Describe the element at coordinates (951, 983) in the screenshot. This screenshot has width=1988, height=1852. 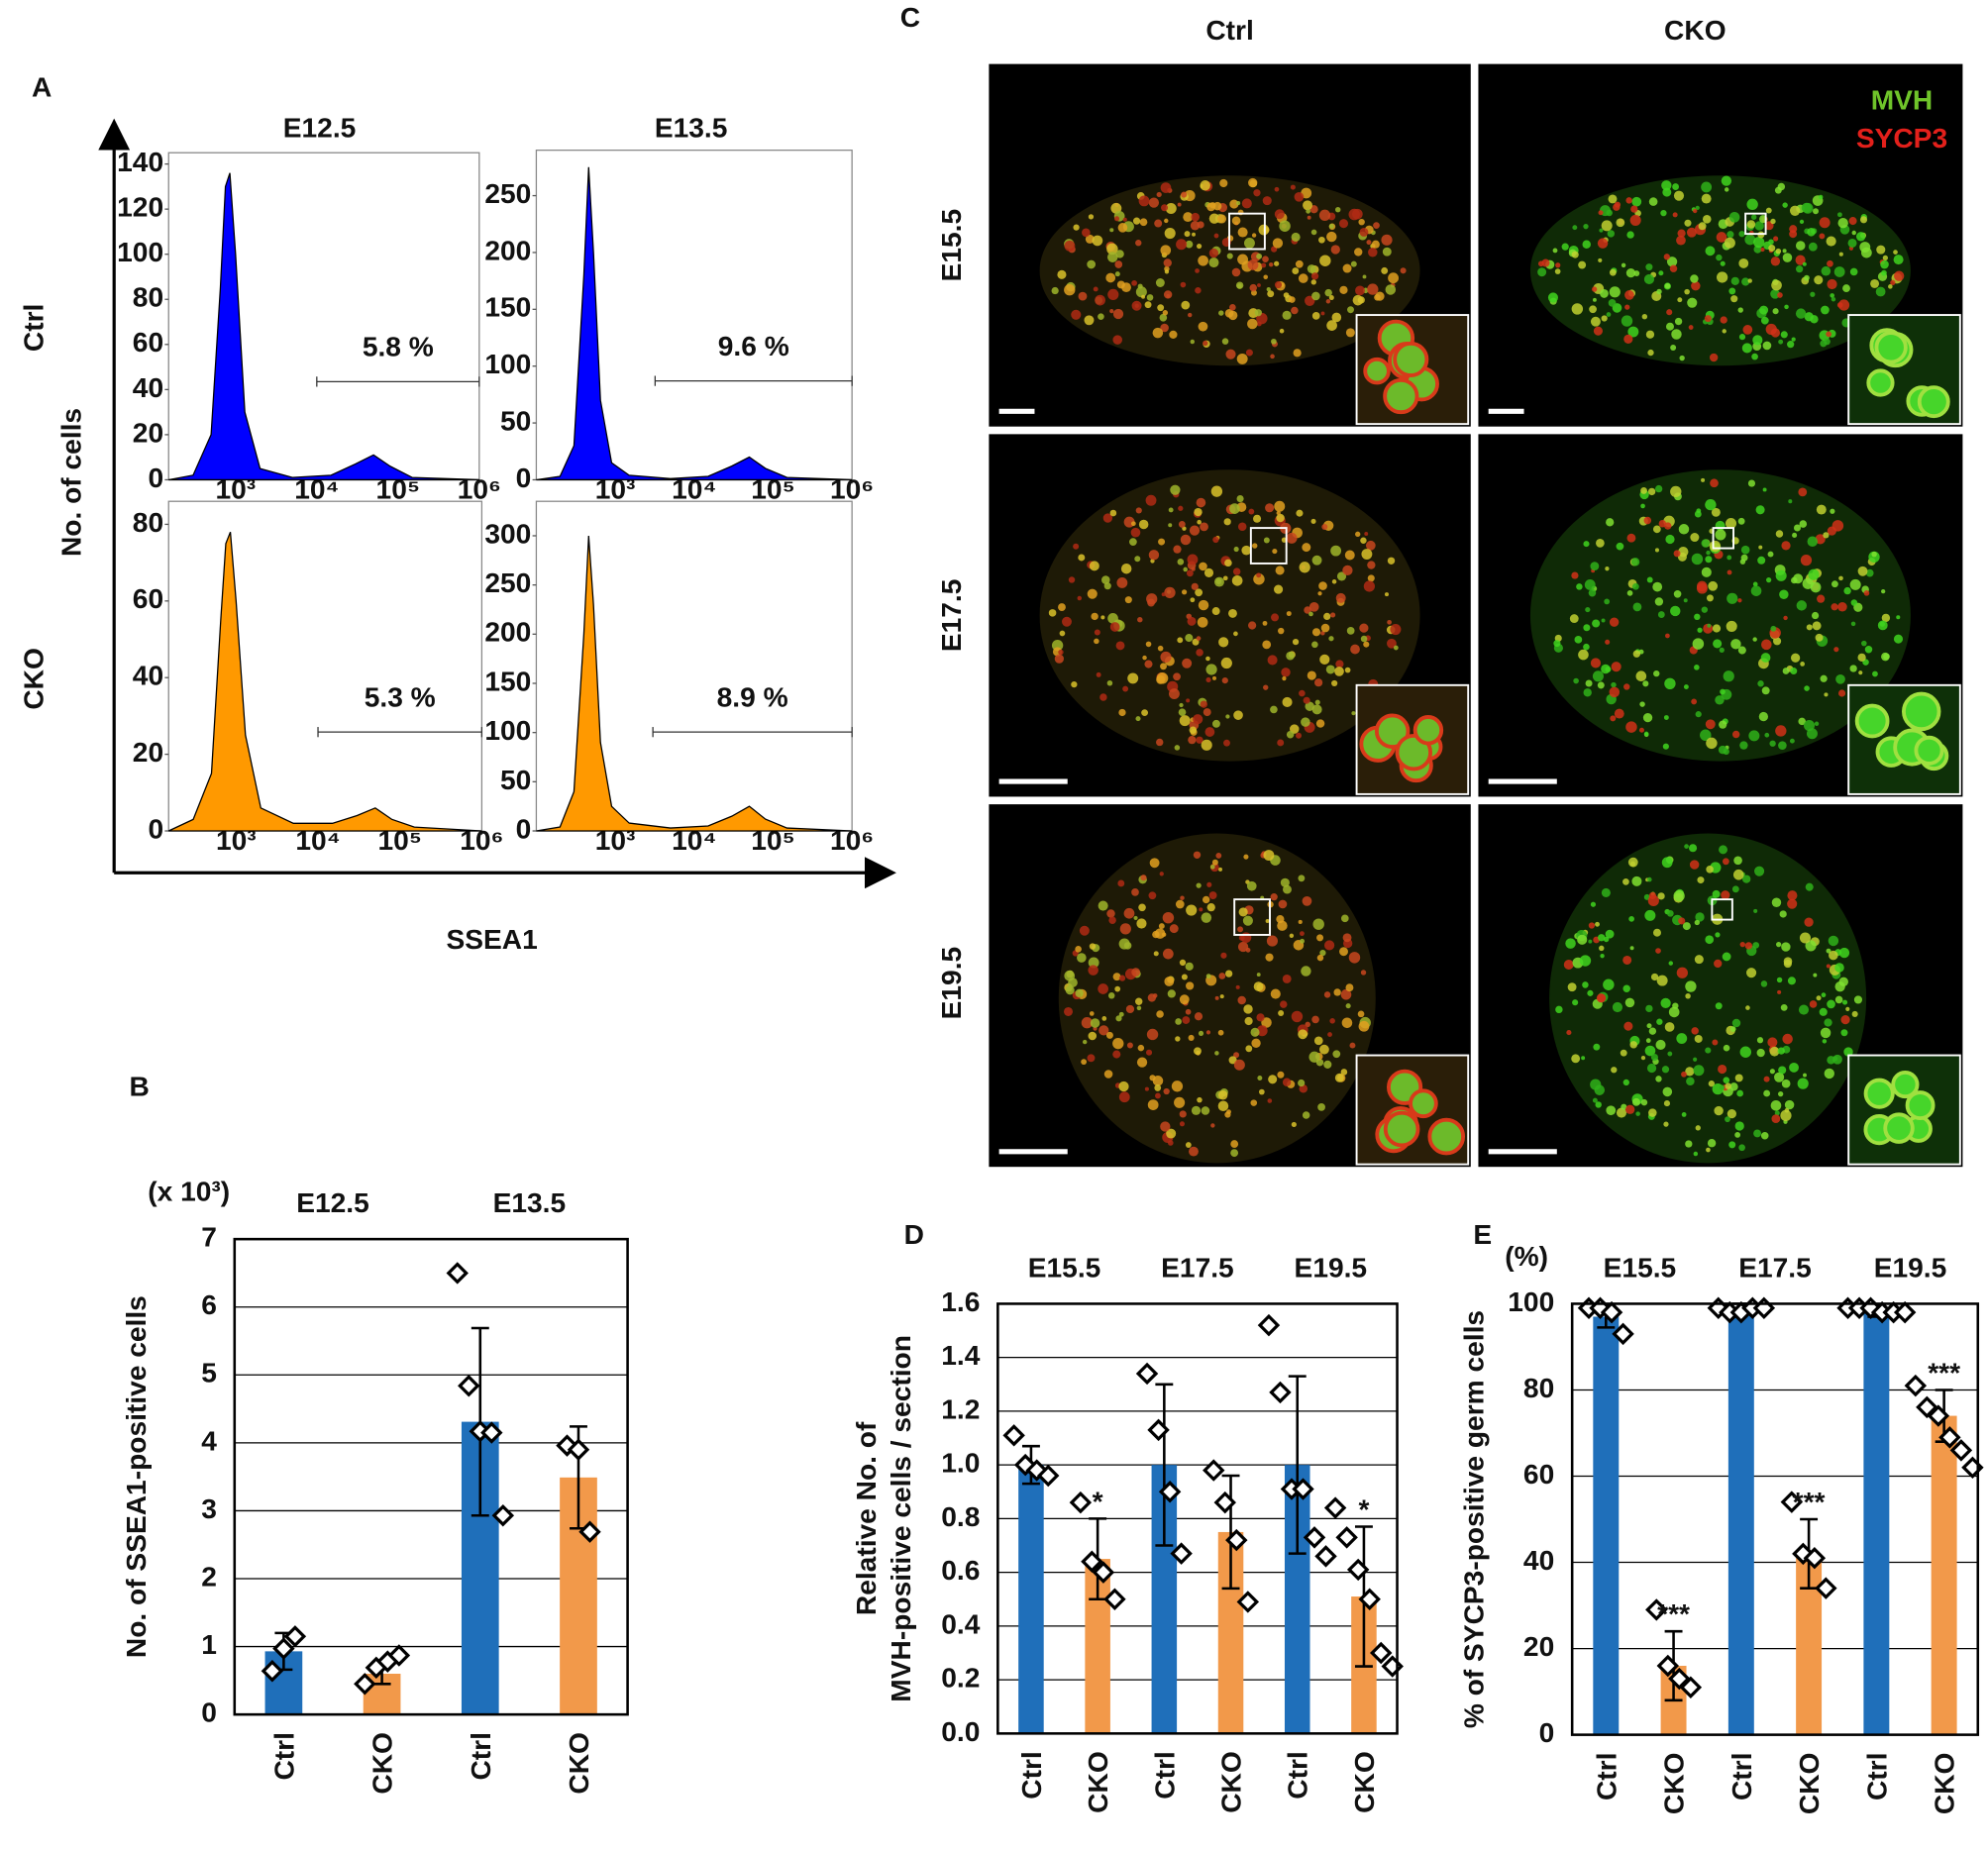
I see `row-label: E19.5` at that location.